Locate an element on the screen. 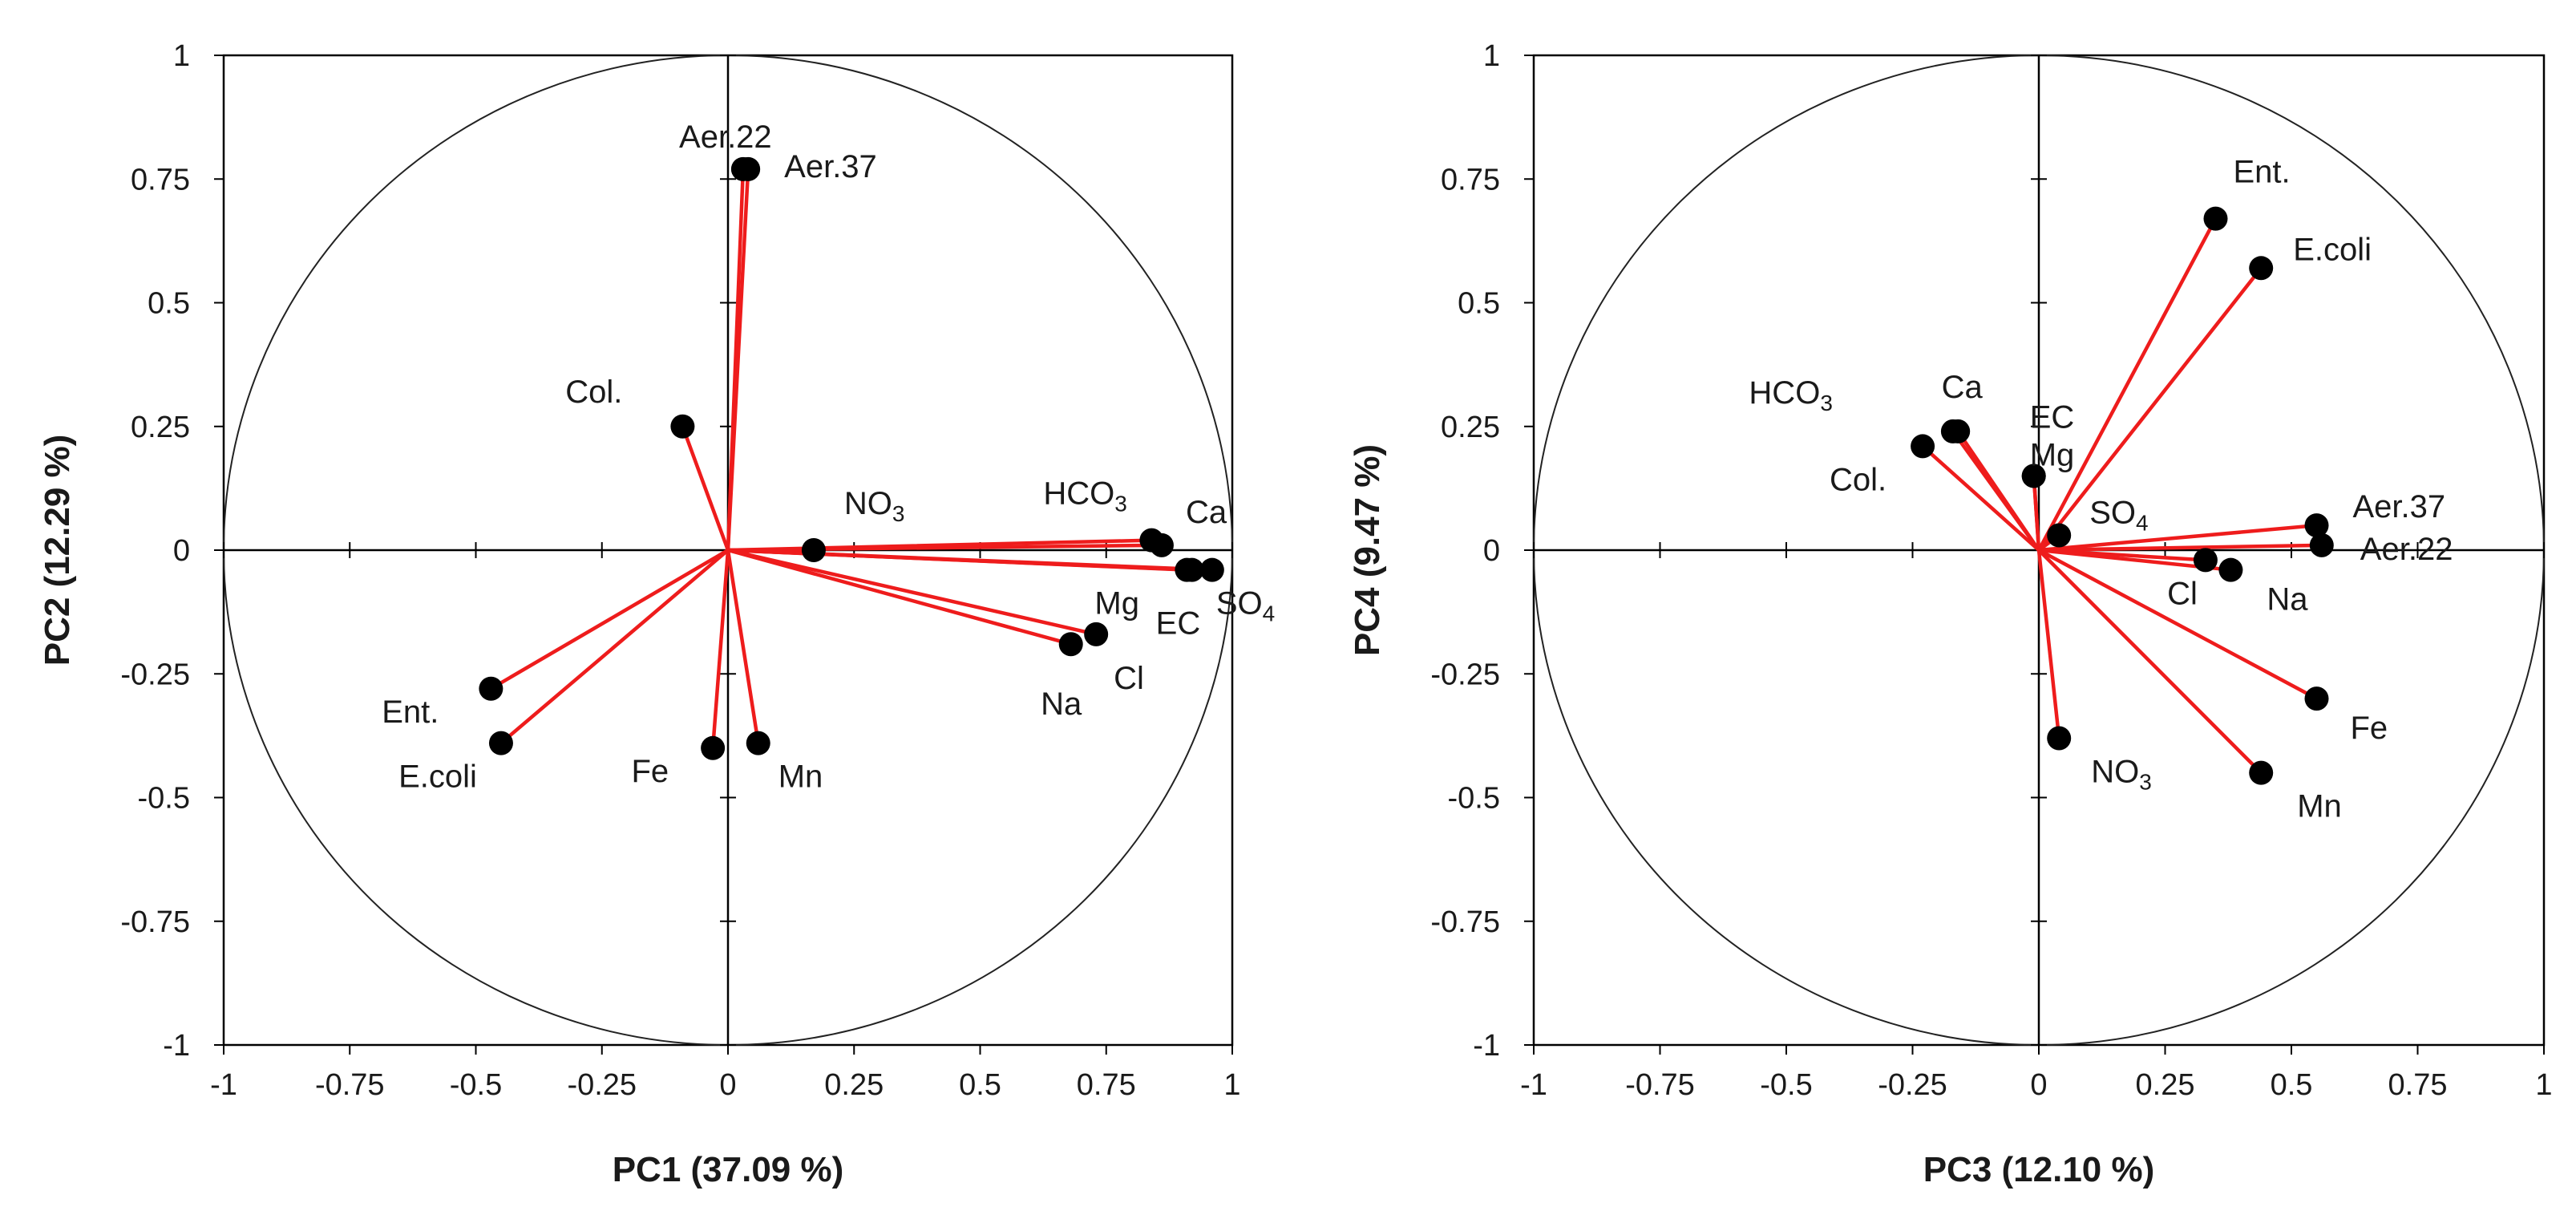  x-axis-title: PC1 (37.09 %) is located at coordinates (728, 1169).